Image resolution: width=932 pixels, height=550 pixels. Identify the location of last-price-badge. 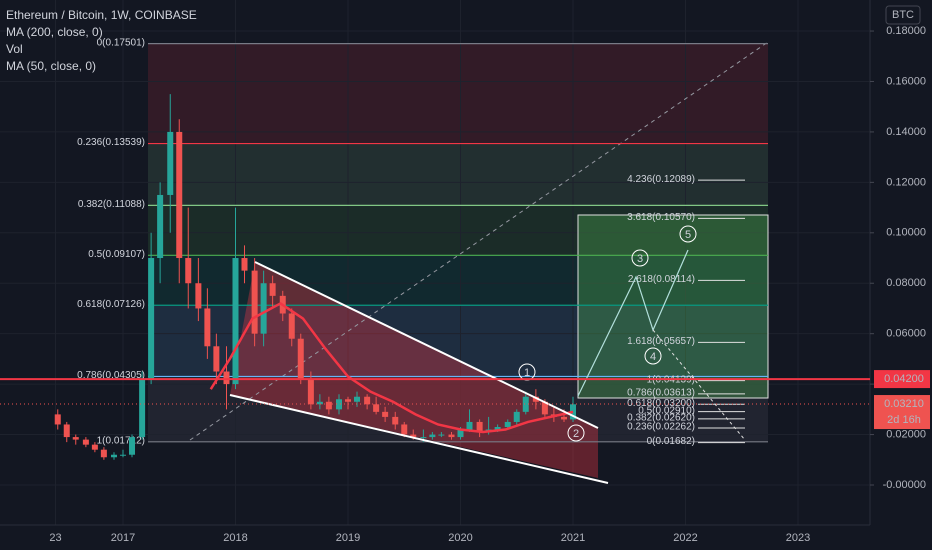
(902, 412).